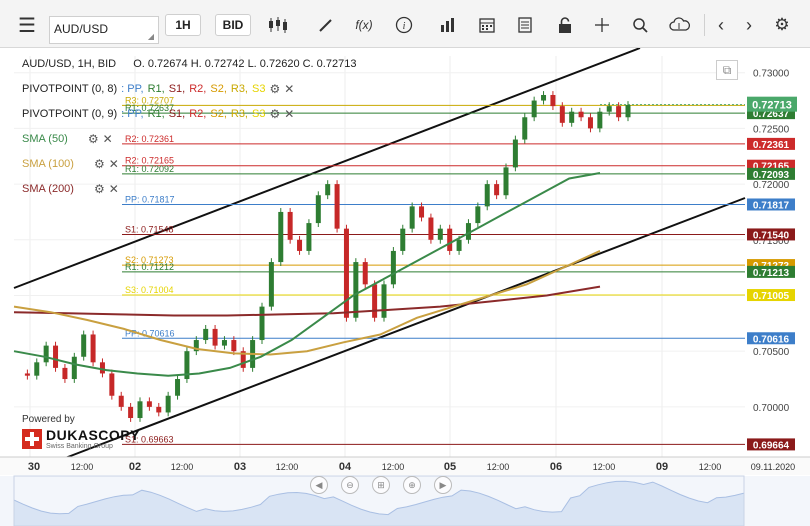 This screenshot has width=810, height=526. What do you see at coordinates (640, 25) in the screenshot?
I see `zoom-icon` at bounding box center [640, 25].